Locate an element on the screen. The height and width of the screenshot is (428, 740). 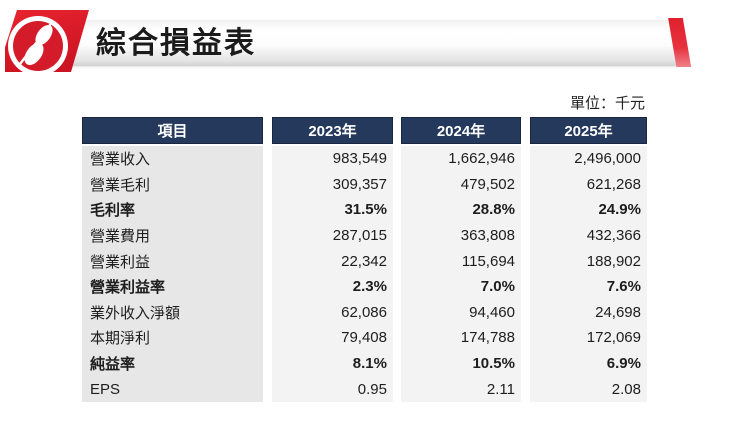
value-2024: 28.8% is located at coordinates (461, 210).